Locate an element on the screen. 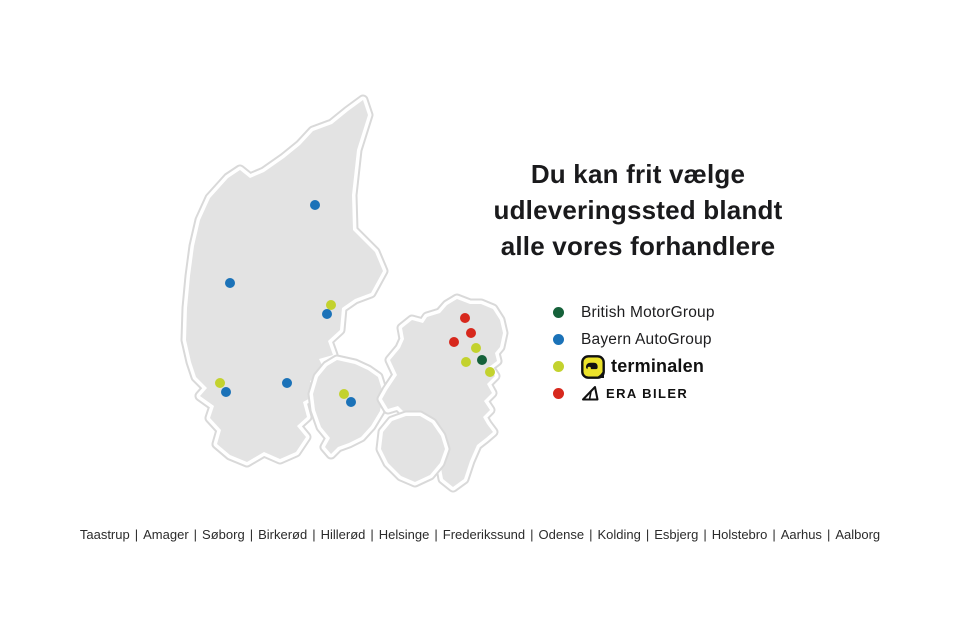 The width and height of the screenshot is (960, 640). city-name: Esbjerg is located at coordinates (676, 534).